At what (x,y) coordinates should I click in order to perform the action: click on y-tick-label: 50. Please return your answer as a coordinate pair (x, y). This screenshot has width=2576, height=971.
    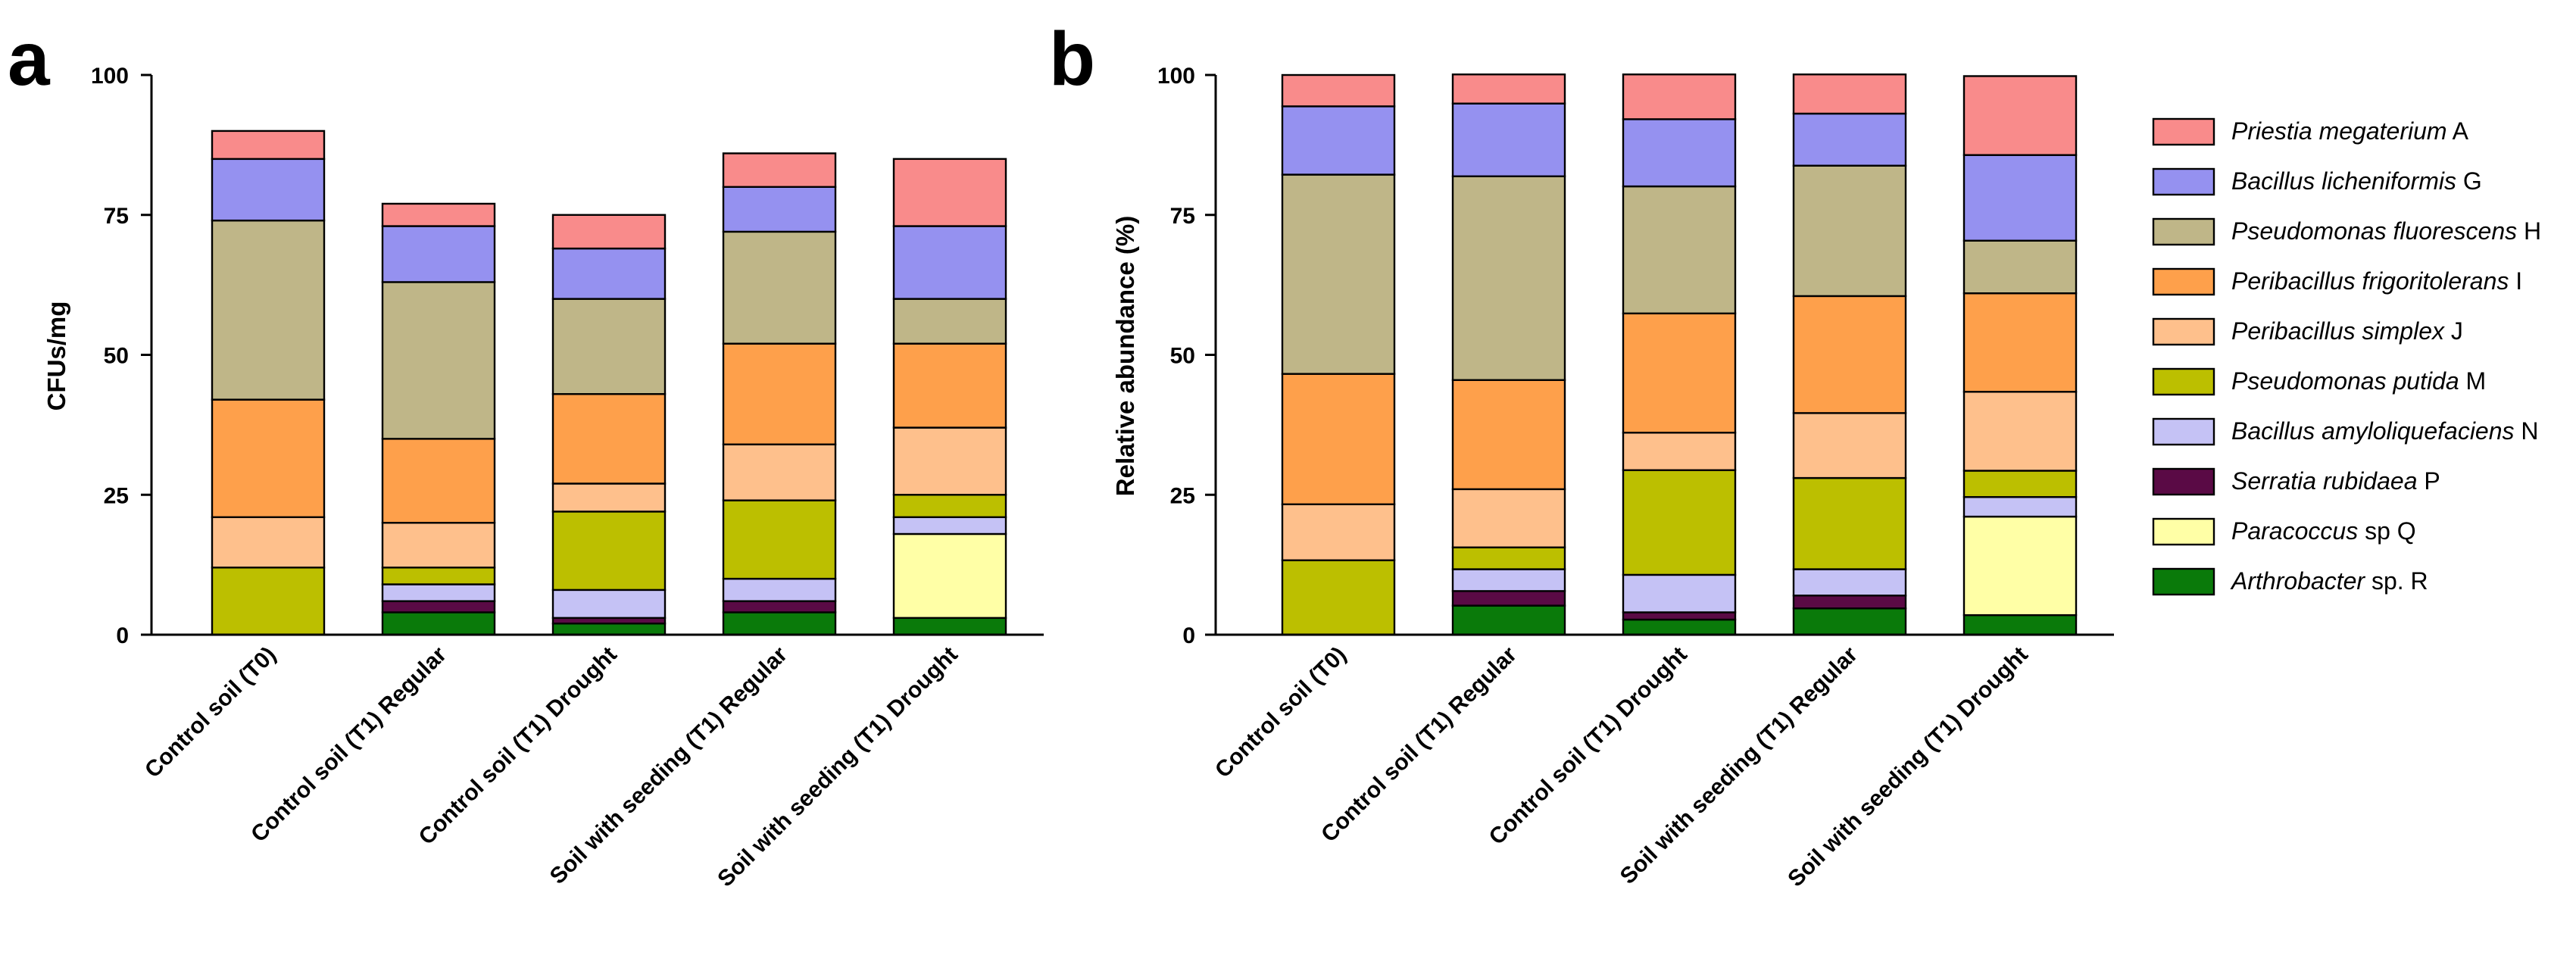
    Looking at the image, I should click on (117, 356).